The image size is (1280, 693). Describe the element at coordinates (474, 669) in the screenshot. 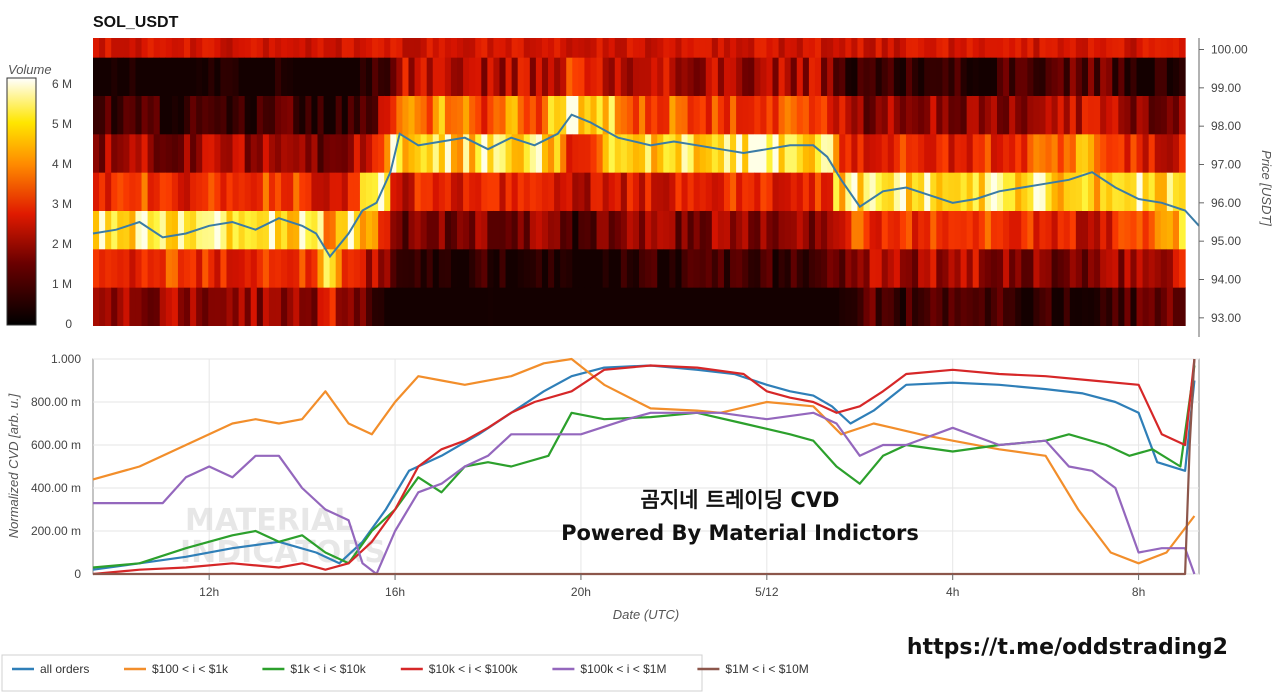

I see `legend-entry: $10k < i < $100k` at that location.